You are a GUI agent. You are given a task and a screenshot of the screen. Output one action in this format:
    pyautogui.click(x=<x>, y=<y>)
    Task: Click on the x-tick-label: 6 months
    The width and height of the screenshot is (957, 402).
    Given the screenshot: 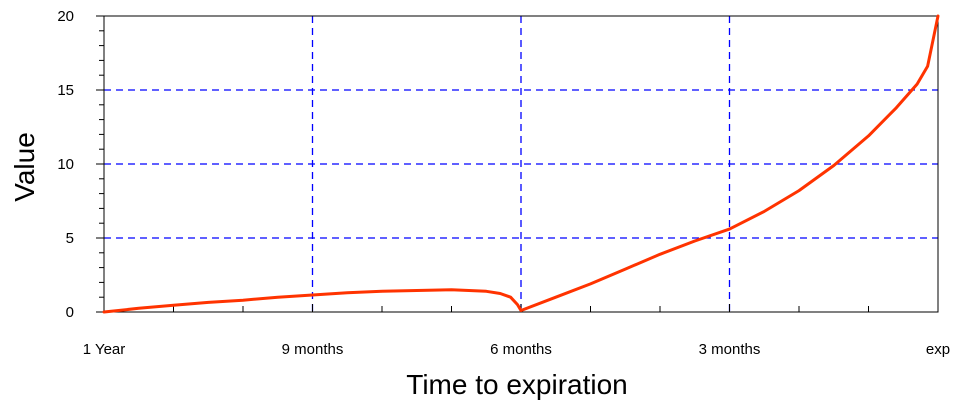 What is the action you would take?
    pyautogui.click(x=521, y=349)
    